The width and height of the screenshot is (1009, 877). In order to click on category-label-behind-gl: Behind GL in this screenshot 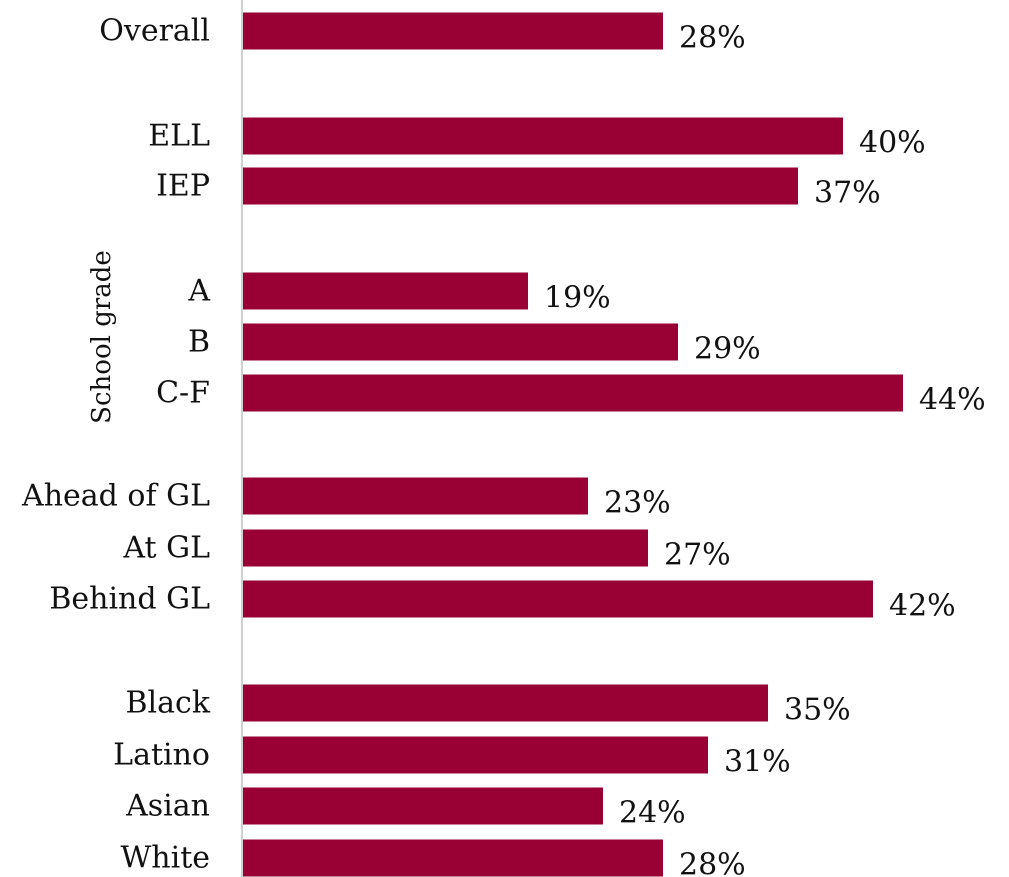, I will do `click(129, 599)`.